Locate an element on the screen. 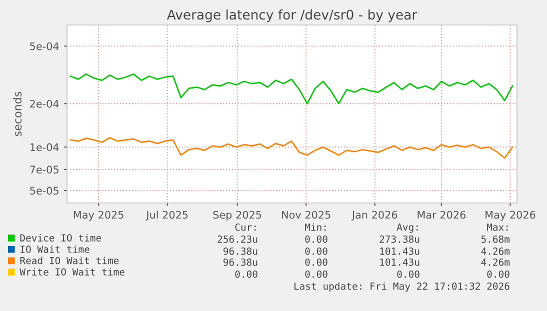 The width and height of the screenshot is (547, 311). legend-label: Read IO Wait time is located at coordinates (69, 260).